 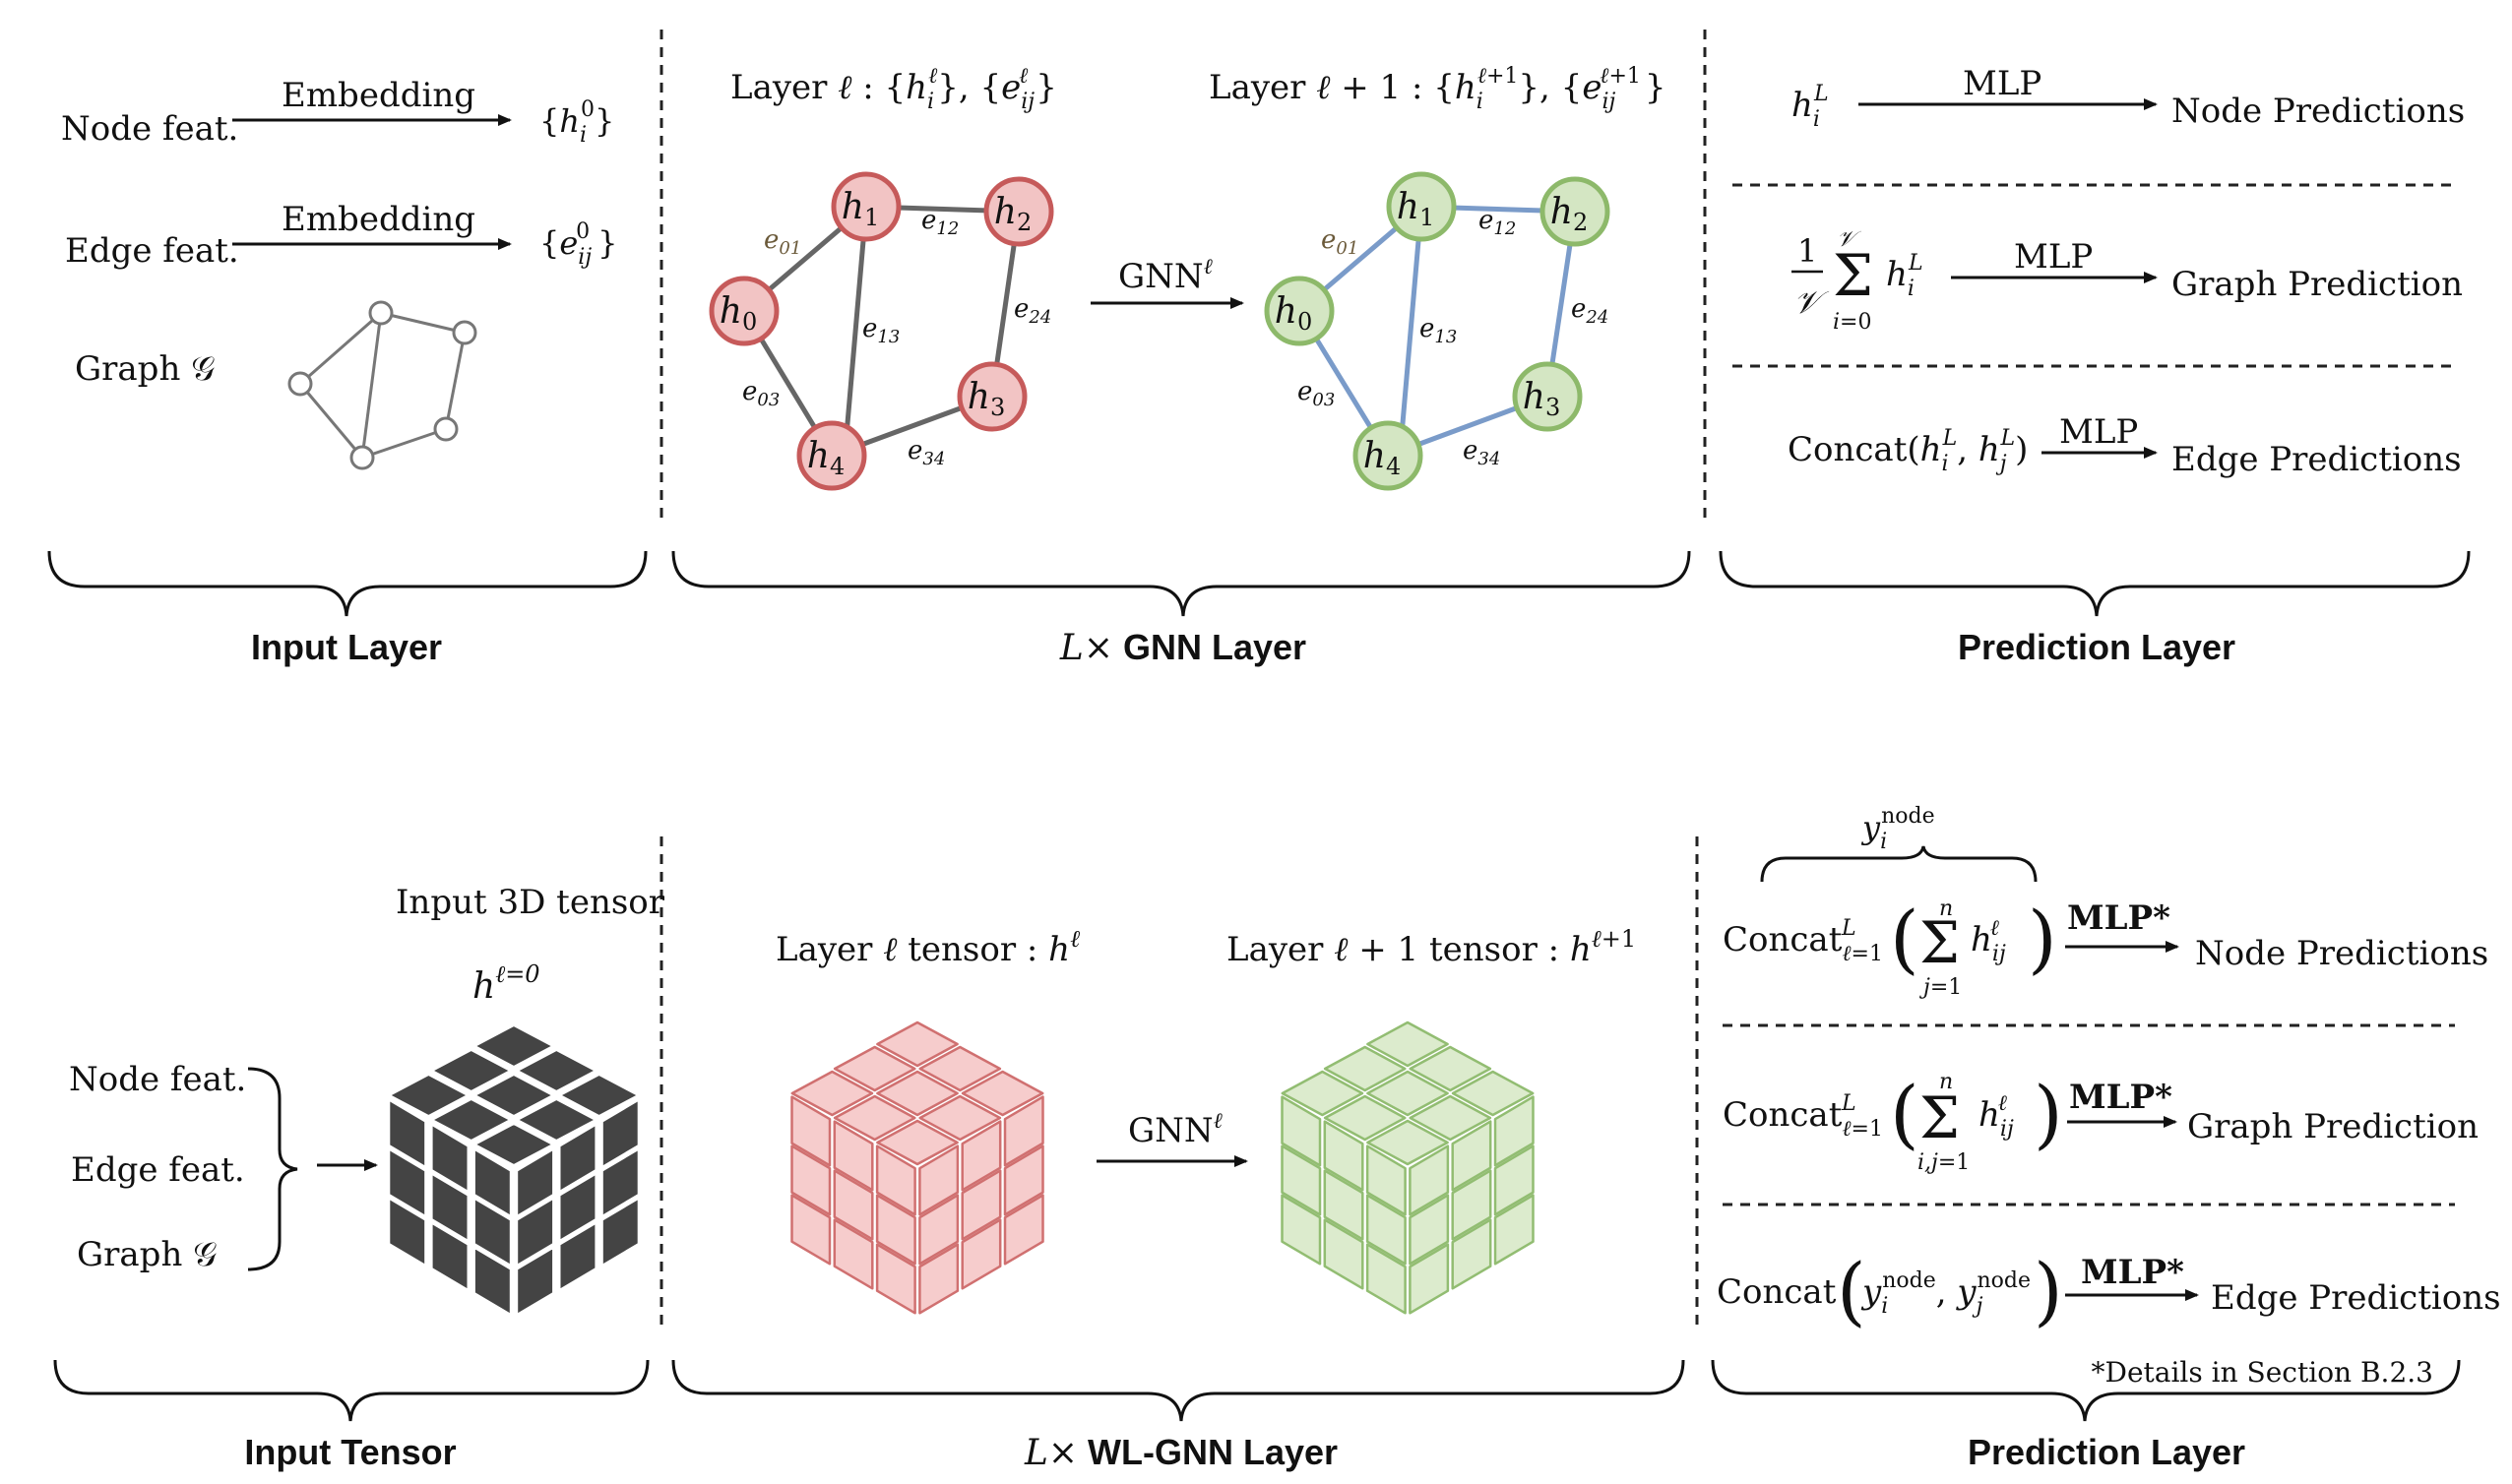 What do you see at coordinates (378, 220) in the screenshot?
I see `edge-embedding-label: Embedding` at bounding box center [378, 220].